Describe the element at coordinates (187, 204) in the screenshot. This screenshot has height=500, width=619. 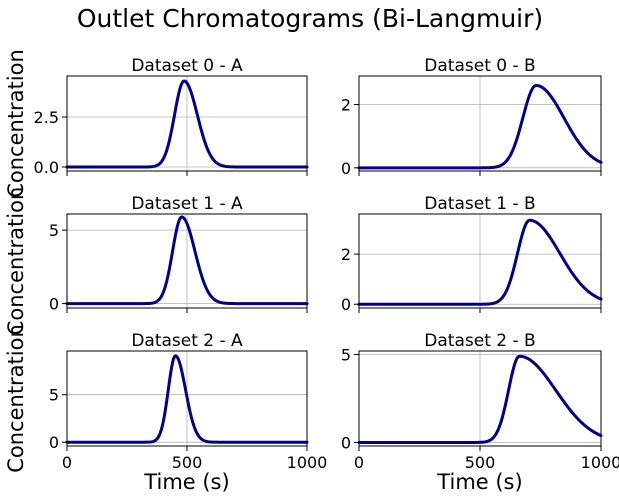
I see `subplot-title: Dataset 1 - A` at that location.